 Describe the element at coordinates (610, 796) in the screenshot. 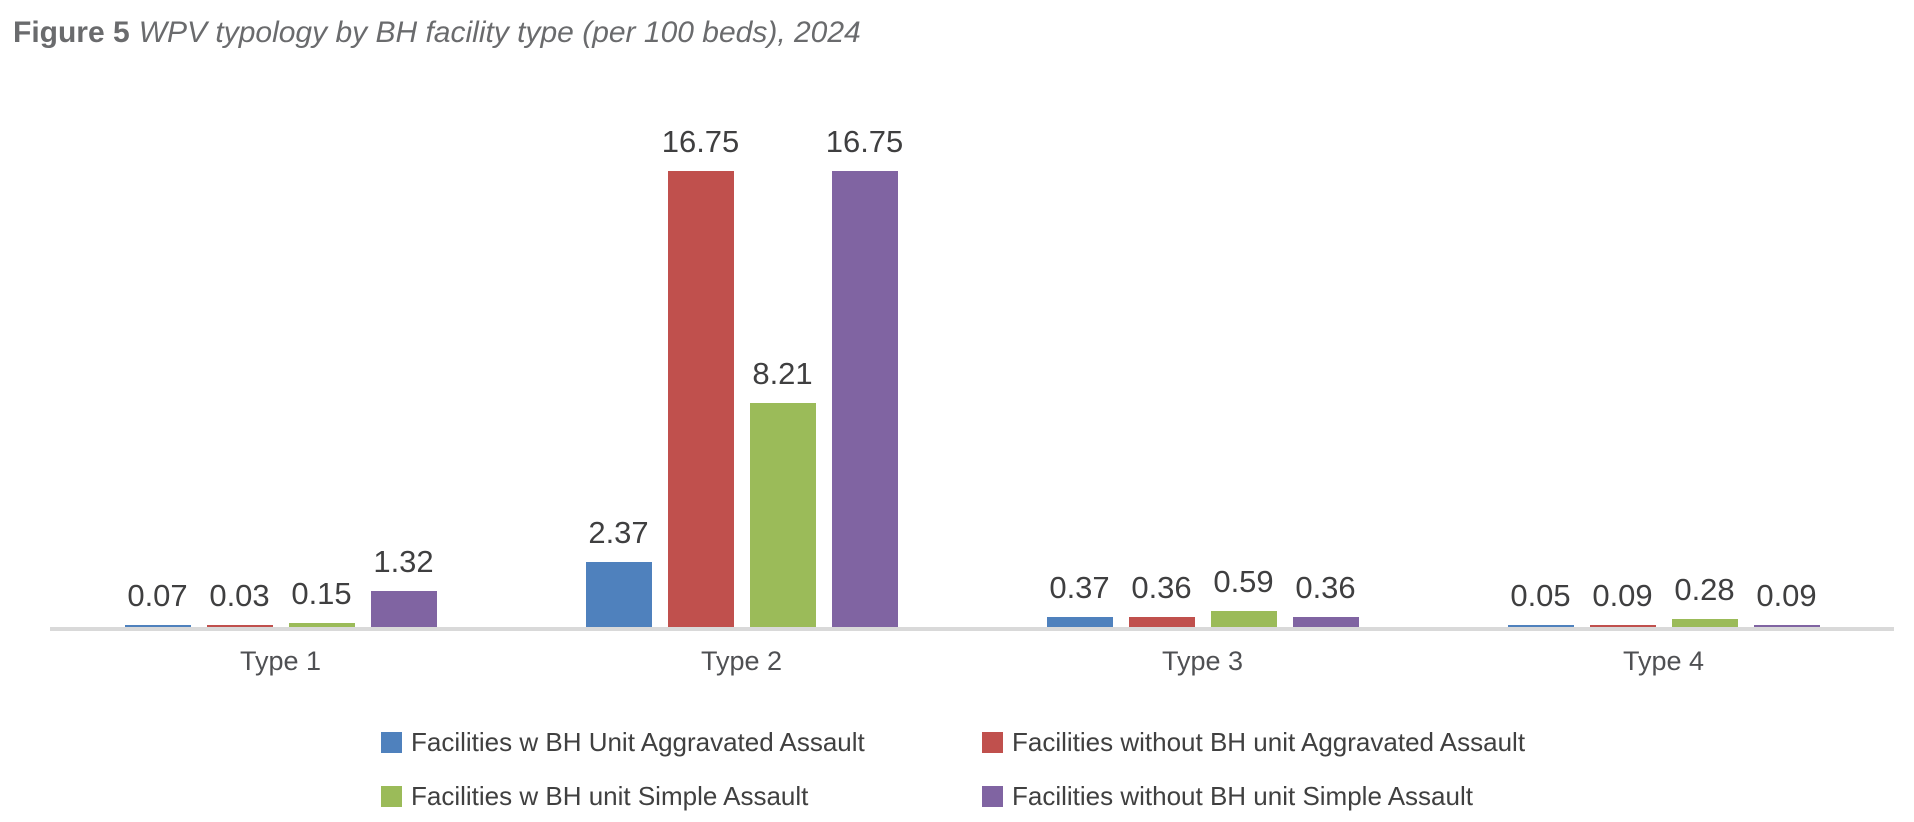

I see `legend-label: Facilities w BH unit Simple Assault` at that location.